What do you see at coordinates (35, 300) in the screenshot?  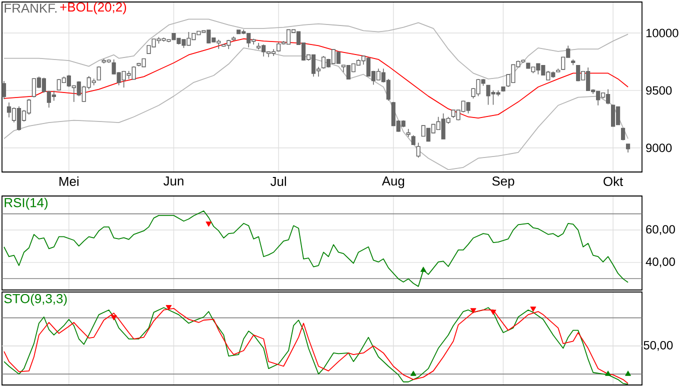 I see `series-label: STO(9,3,3)` at bounding box center [35, 300].